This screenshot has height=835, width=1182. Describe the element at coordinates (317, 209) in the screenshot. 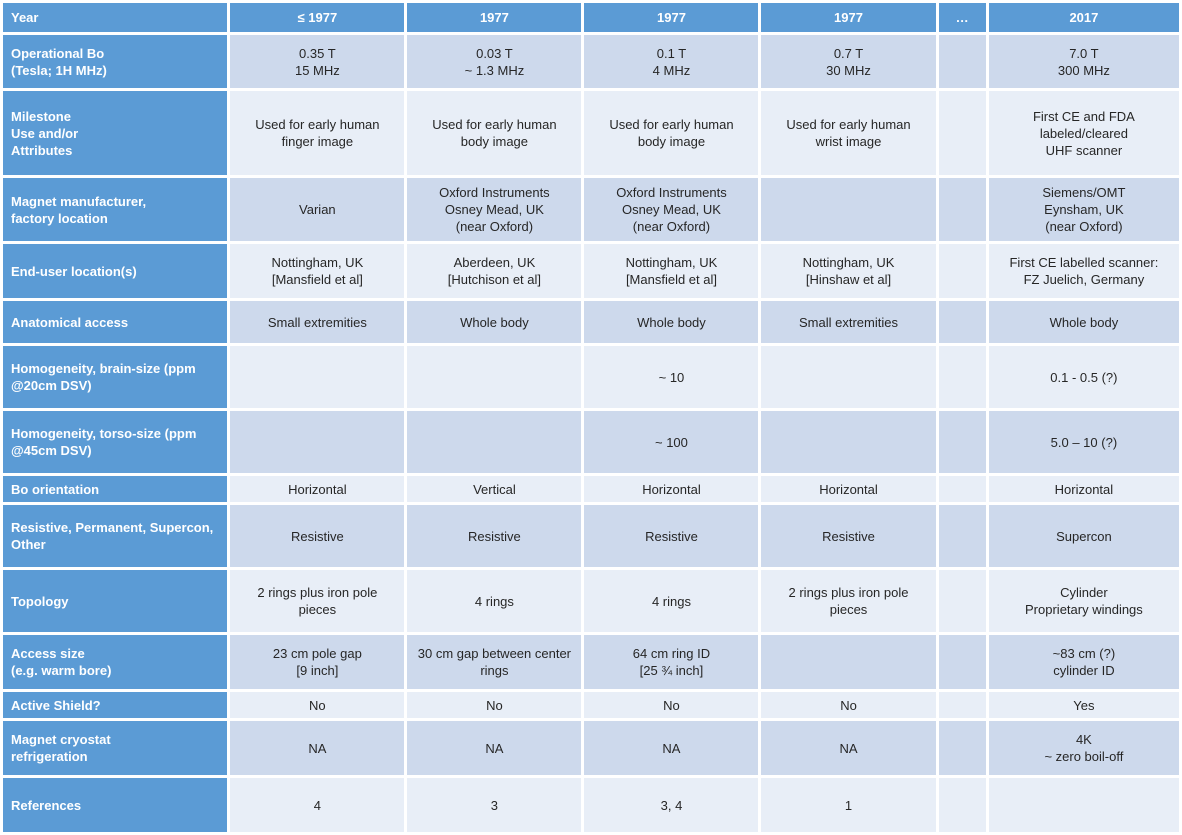

I see `table-cell: Varian` at that location.